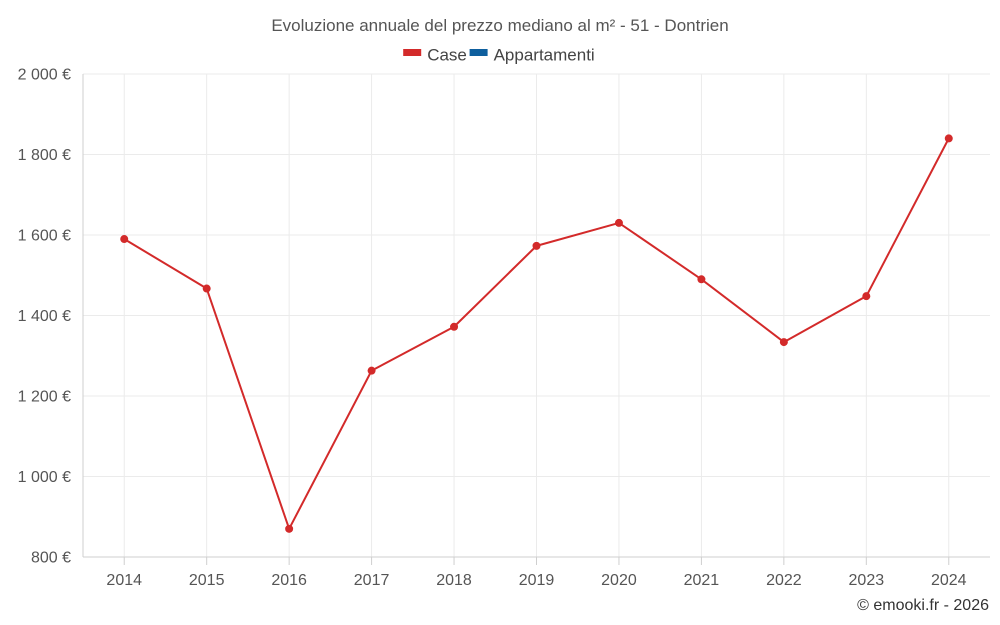 The width and height of the screenshot is (1000, 625). Describe the element at coordinates (544, 55) in the screenshot. I see `legend-label: Appartamenti` at that location.